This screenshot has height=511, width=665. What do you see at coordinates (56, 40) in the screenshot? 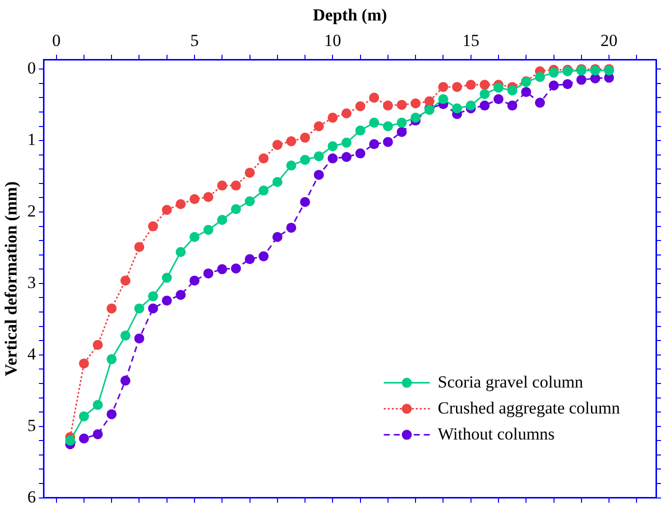
I see `x-tick-label: 0` at bounding box center [56, 40].